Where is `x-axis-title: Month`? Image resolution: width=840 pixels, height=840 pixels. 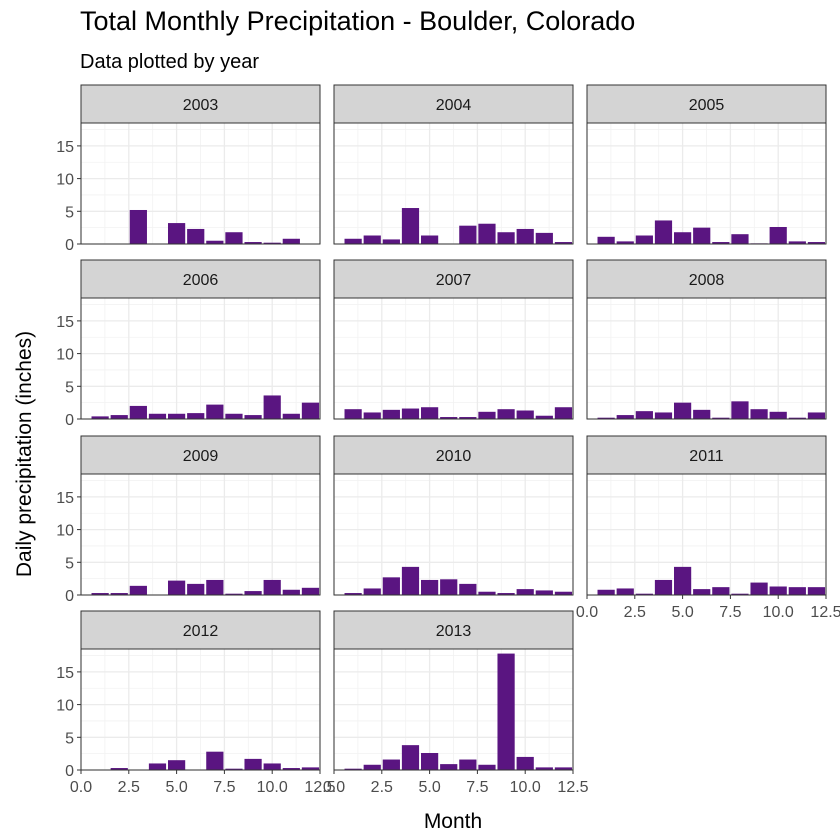
x-axis-title: Month is located at coordinates (453, 821).